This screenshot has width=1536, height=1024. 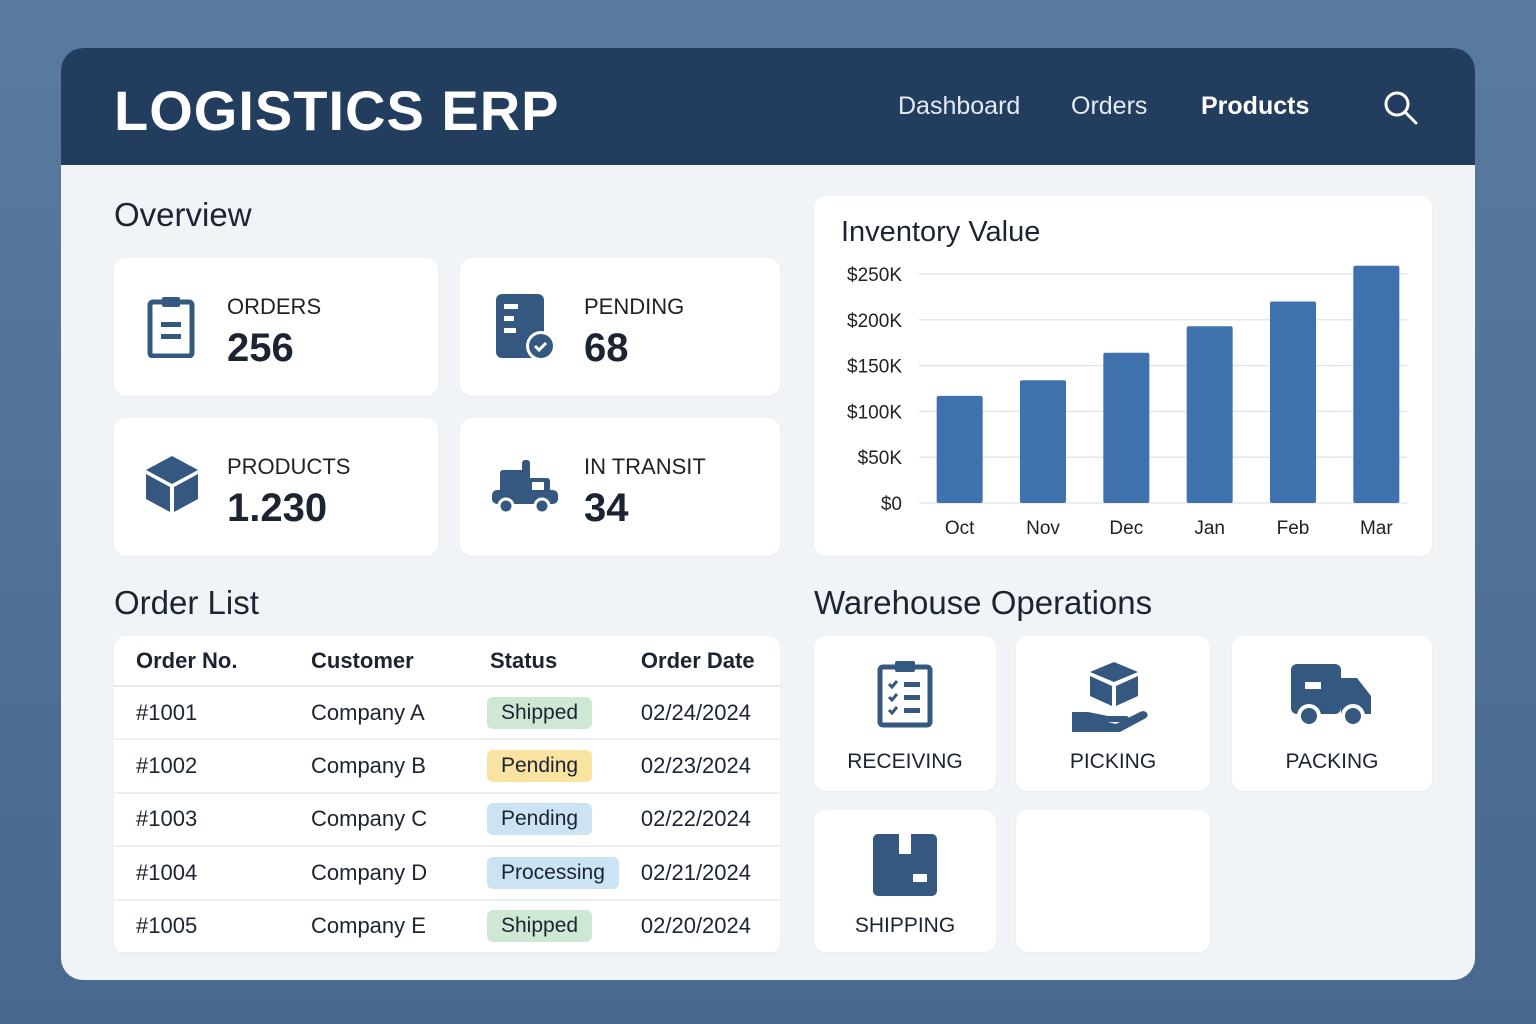 What do you see at coordinates (874, 412) in the screenshot?
I see `y-tick-label: $100K` at bounding box center [874, 412].